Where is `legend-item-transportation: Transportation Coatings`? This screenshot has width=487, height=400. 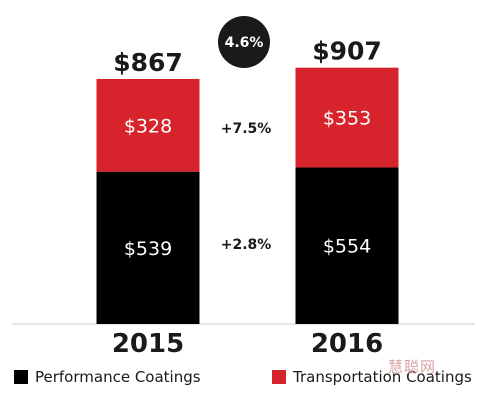 legend-item-transportation: Transportation Coatings is located at coordinates (372, 377).